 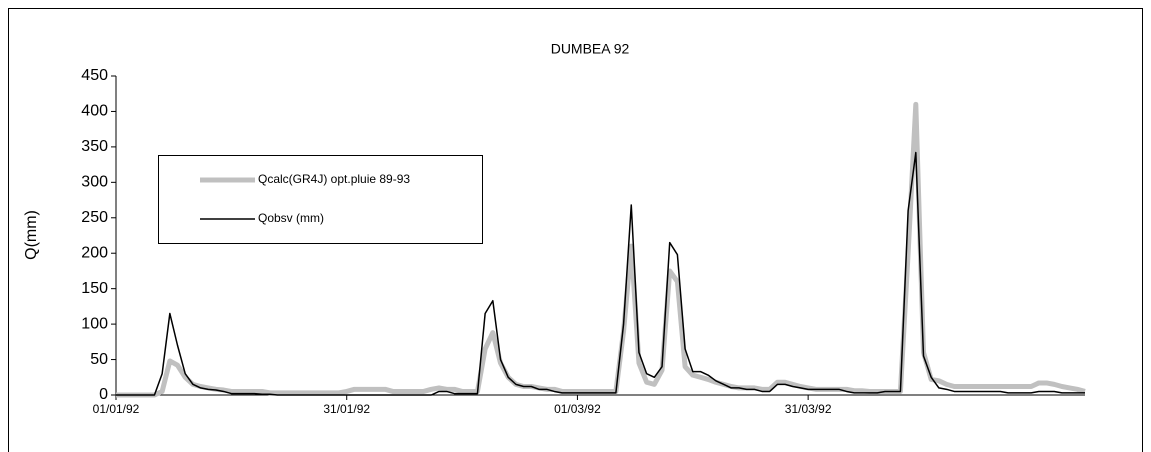 What do you see at coordinates (577, 409) in the screenshot?
I see `x-tick-label: 01/03/92` at bounding box center [577, 409].